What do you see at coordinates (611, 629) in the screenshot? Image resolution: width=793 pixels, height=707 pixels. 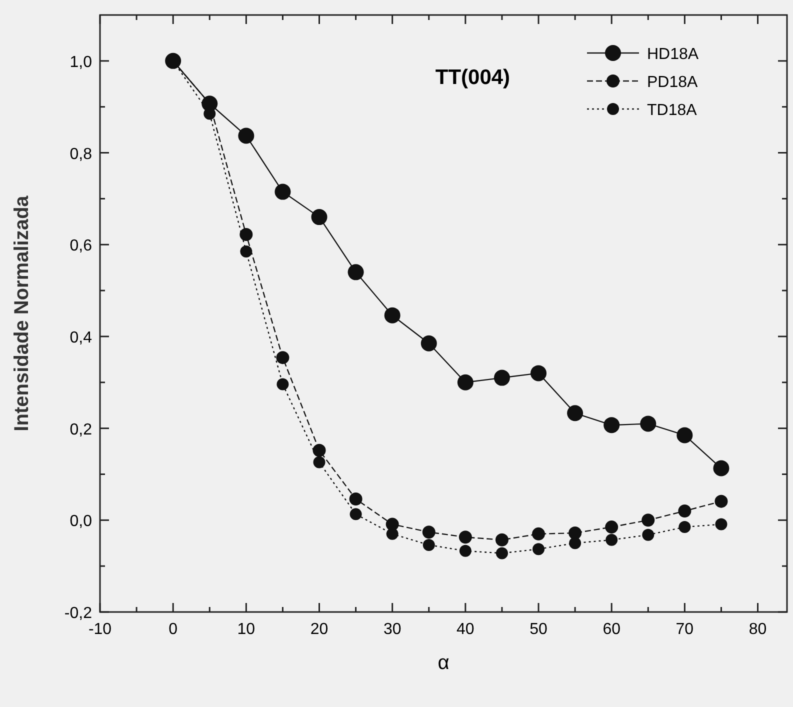 I see `x-tick-label: 60` at bounding box center [611, 629].